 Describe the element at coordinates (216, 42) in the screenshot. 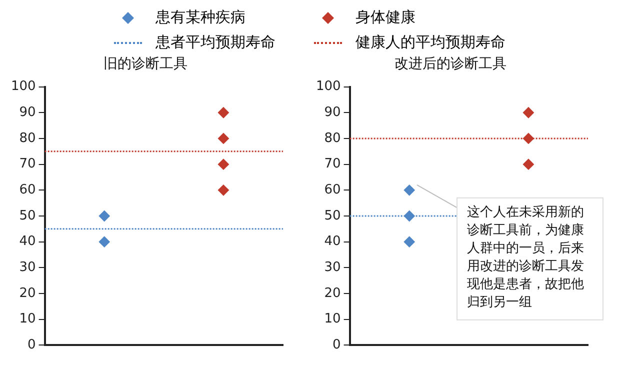

I see `legend-label: 患者平均预期寿命` at that location.